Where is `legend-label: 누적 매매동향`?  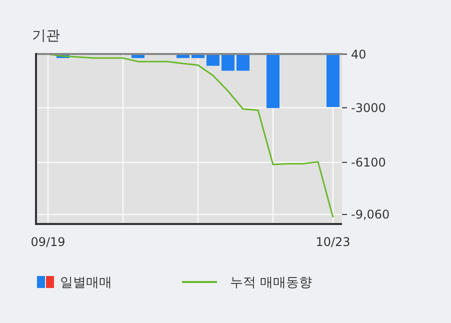 legend-label: 누적 매매동향 is located at coordinates (271, 283).